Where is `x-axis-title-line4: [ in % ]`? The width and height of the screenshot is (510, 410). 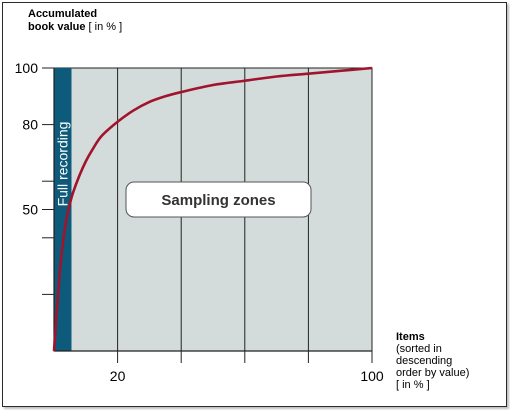
x-axis-title-line4: [ in % ] is located at coordinates (413, 385).